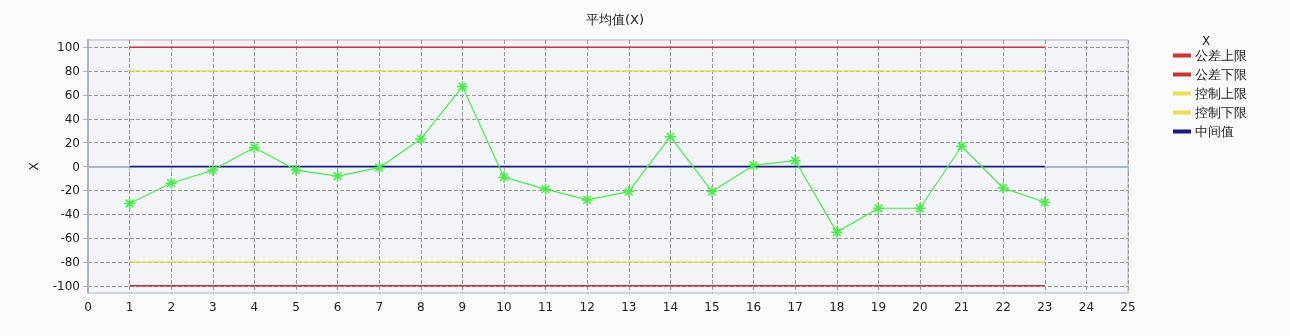  I want to click on y-tick-label: -40, so click(70, 214).